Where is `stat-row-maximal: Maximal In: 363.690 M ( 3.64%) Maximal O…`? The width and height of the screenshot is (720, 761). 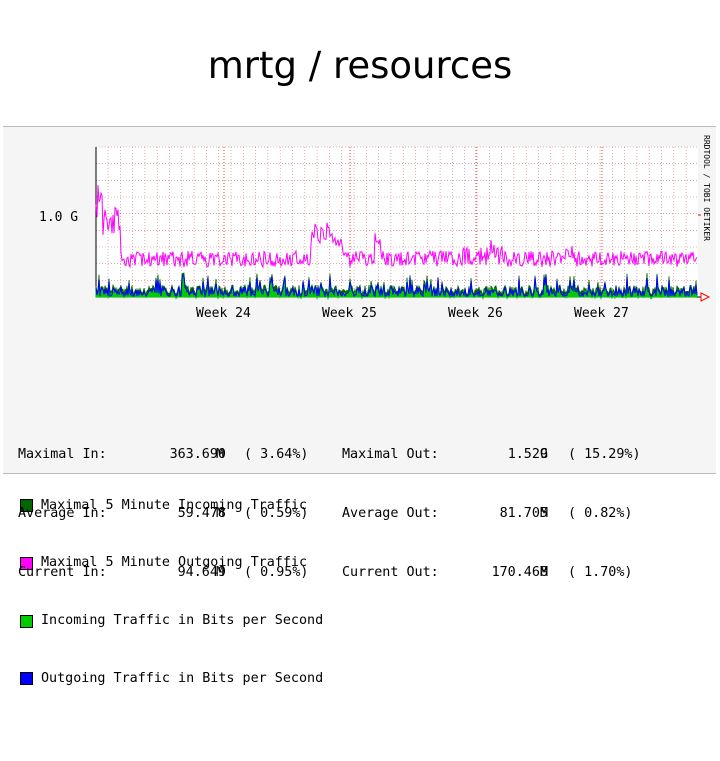
stat-row-maximal: Maximal In: 363.690 M ( 3.64%) Maximal O… is located at coordinates (358, 455).